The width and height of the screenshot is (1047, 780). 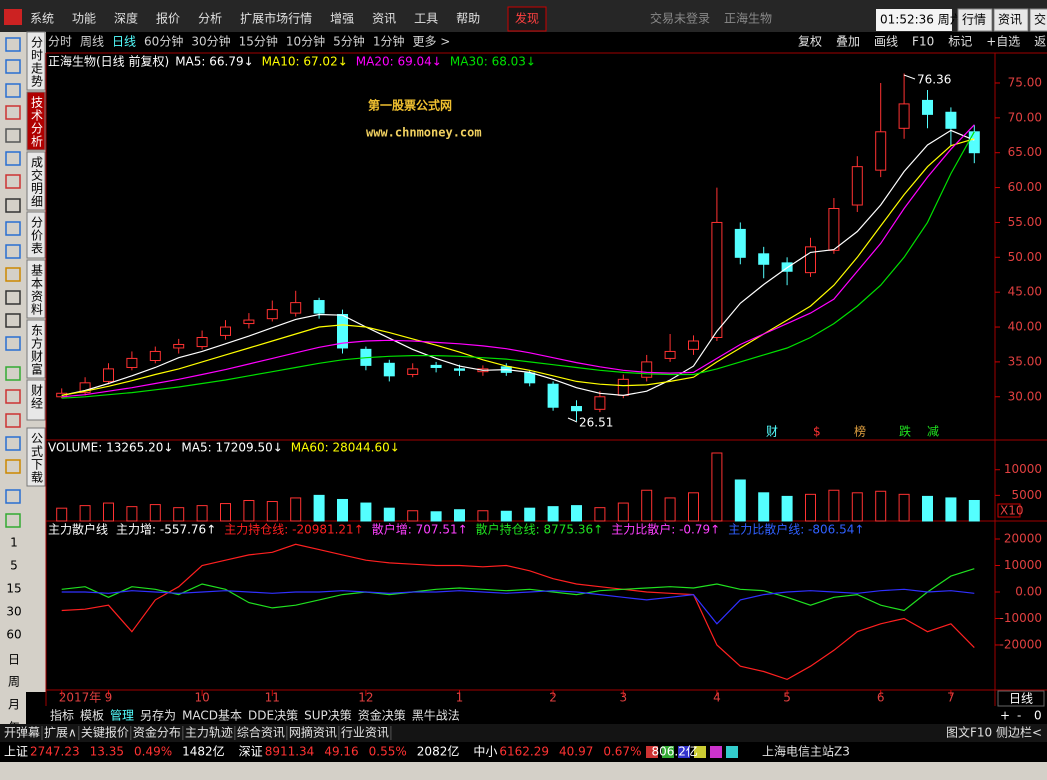 I want to click on zoom-button: +, so click(x=1005, y=716).